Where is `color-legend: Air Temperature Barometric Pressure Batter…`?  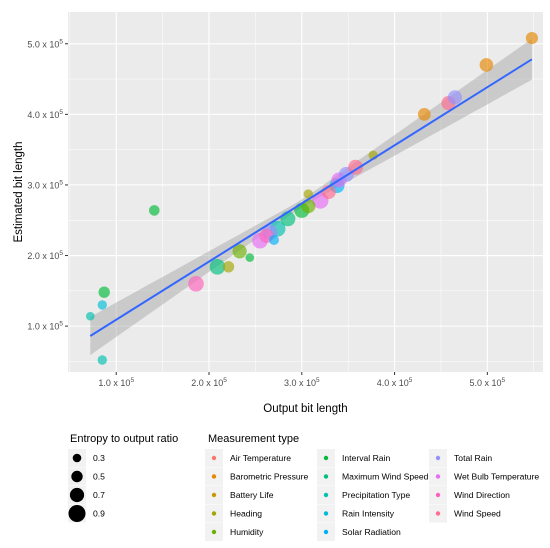
color-legend: Air Temperature Barometric Pressure Batter… is located at coordinates (372, 495).